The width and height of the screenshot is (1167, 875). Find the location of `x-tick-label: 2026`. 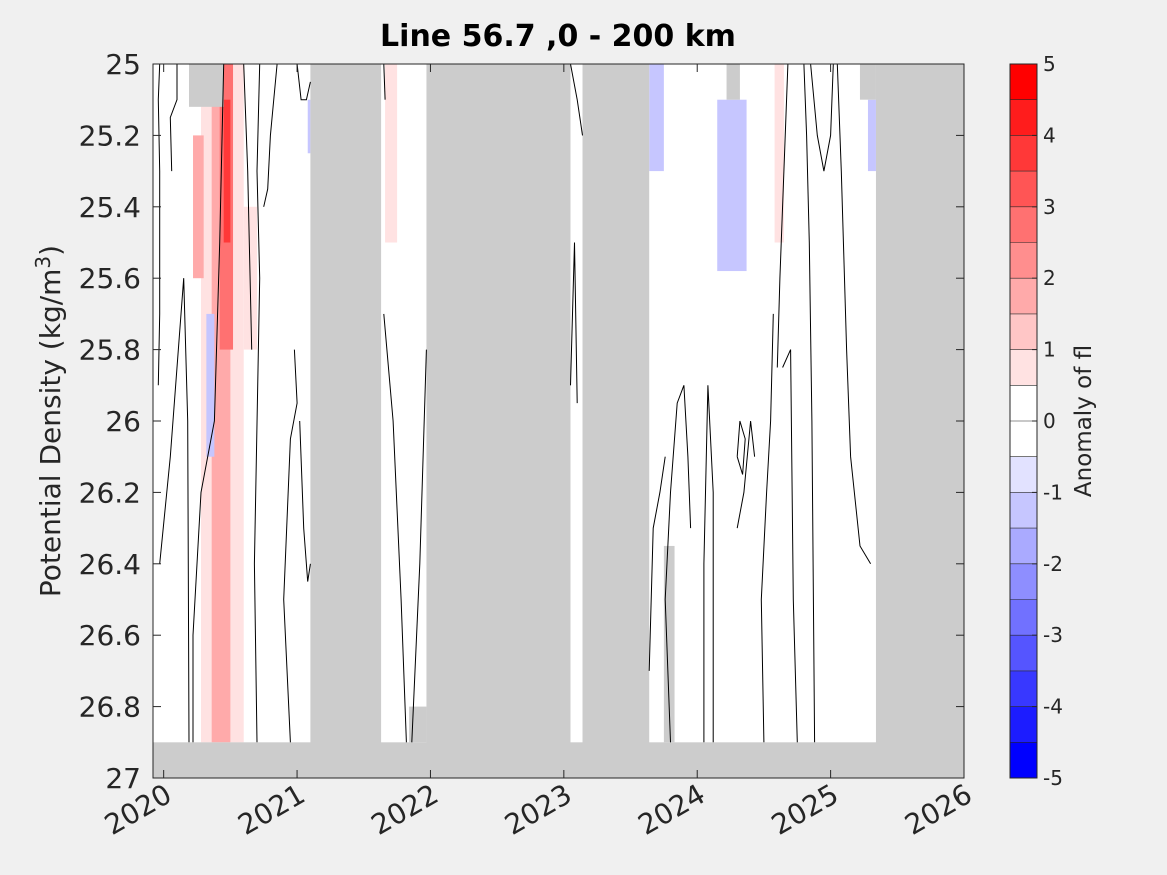

x-tick-label: 2026 is located at coordinates (938, 809).